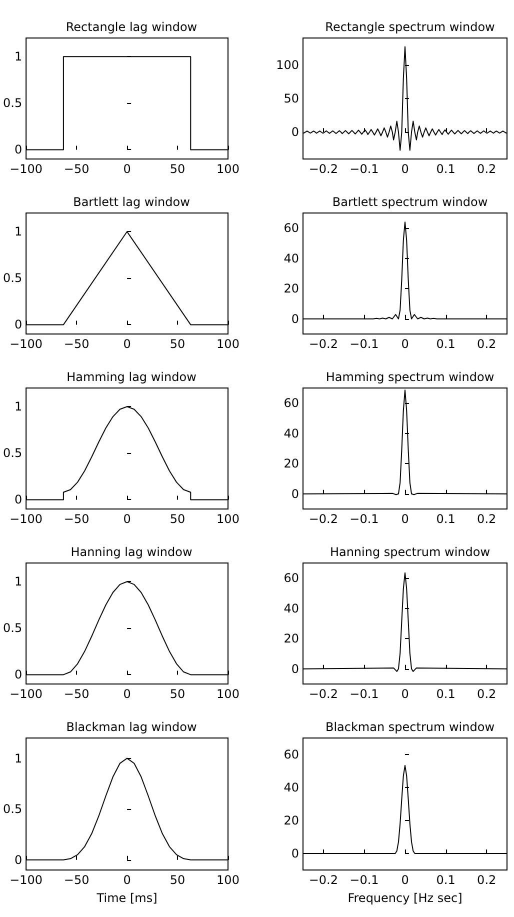 The height and width of the screenshot is (917, 514). I want to click on chart-title: Bartlett lag window, so click(131, 202).